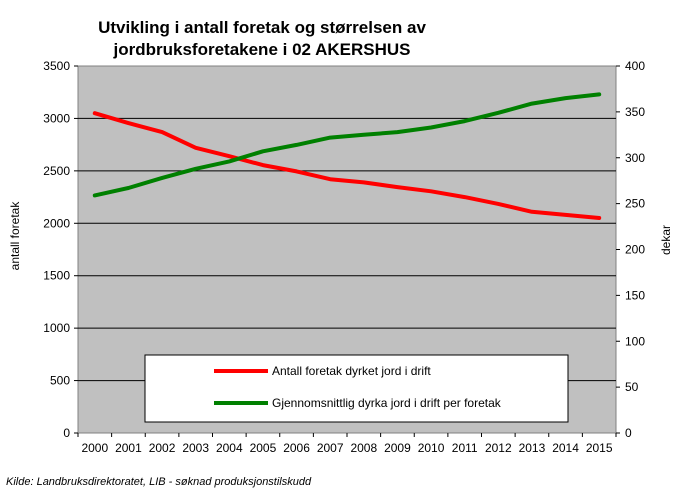  What do you see at coordinates (498, 448) in the screenshot?
I see `x-tick-label: 2012` at bounding box center [498, 448].